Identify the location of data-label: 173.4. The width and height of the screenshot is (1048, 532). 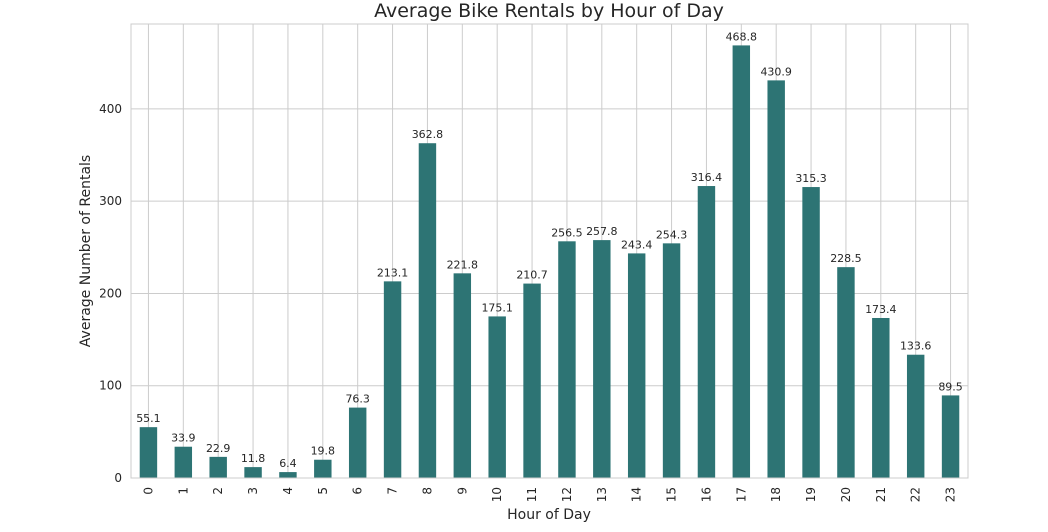
(881, 309).